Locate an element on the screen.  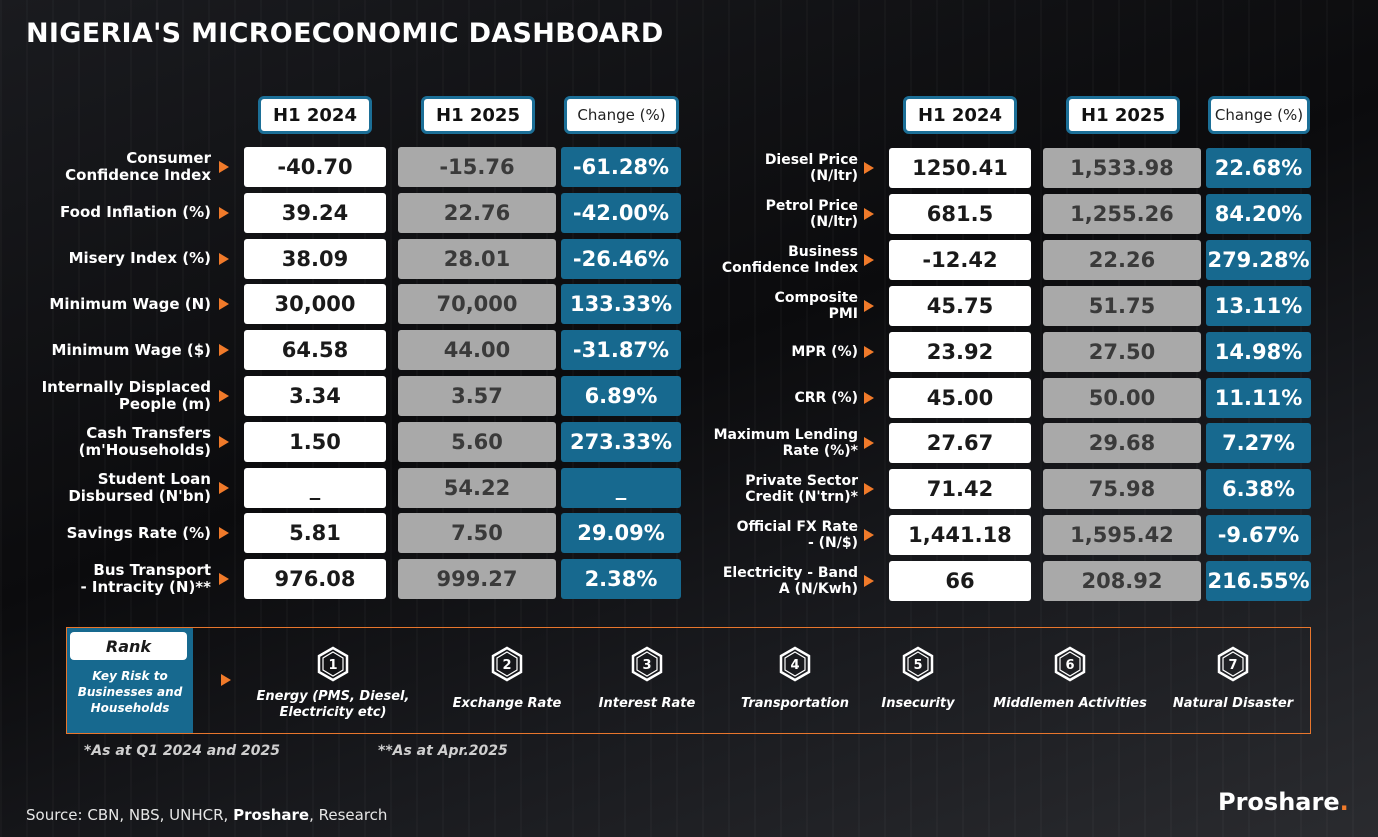
value-h1-2025: 7.50 is located at coordinates (477, 533).